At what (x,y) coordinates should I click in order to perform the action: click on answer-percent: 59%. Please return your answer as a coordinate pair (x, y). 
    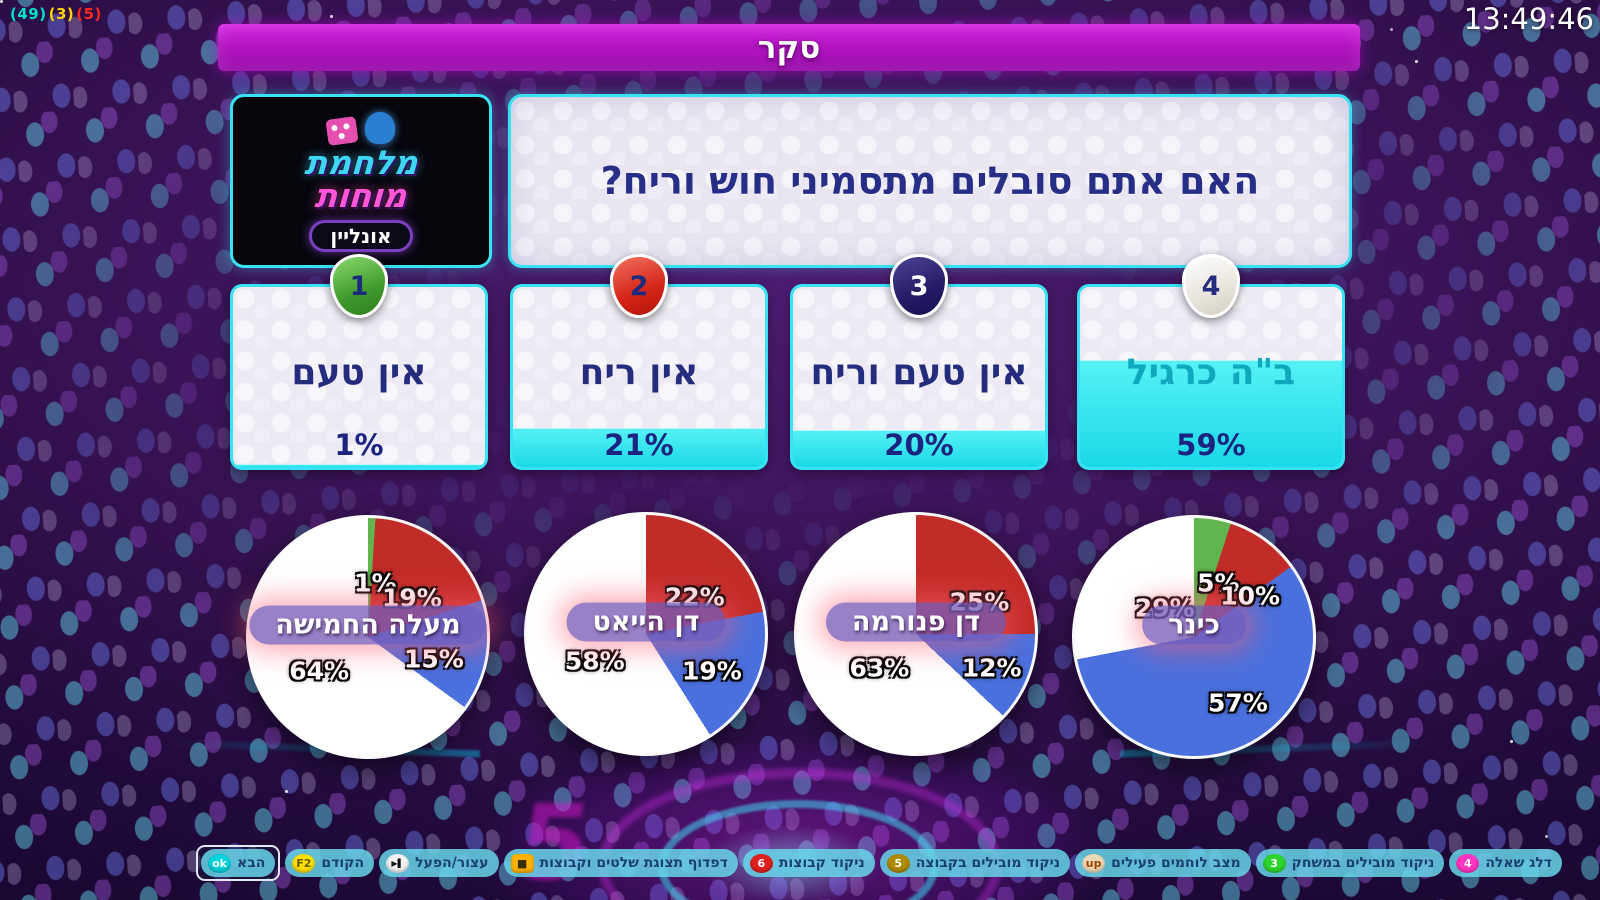
    Looking at the image, I should click on (1211, 445).